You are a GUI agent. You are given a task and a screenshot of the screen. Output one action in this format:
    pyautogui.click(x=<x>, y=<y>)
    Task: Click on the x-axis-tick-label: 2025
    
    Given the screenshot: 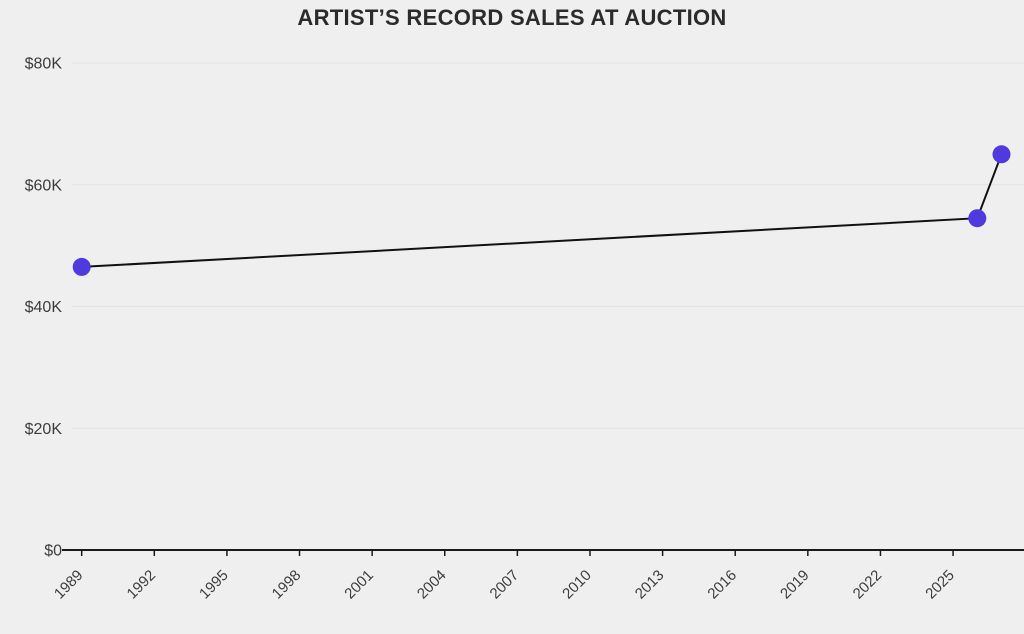 What is the action you would take?
    pyautogui.click(x=940, y=585)
    